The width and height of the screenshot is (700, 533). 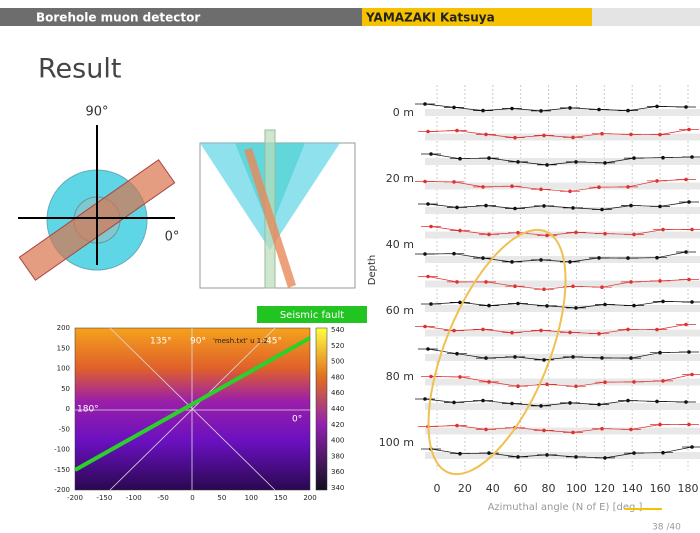 What do you see at coordinates (465, 488) in the screenshot?
I see `x-tick-label: 20` at bounding box center [465, 488].